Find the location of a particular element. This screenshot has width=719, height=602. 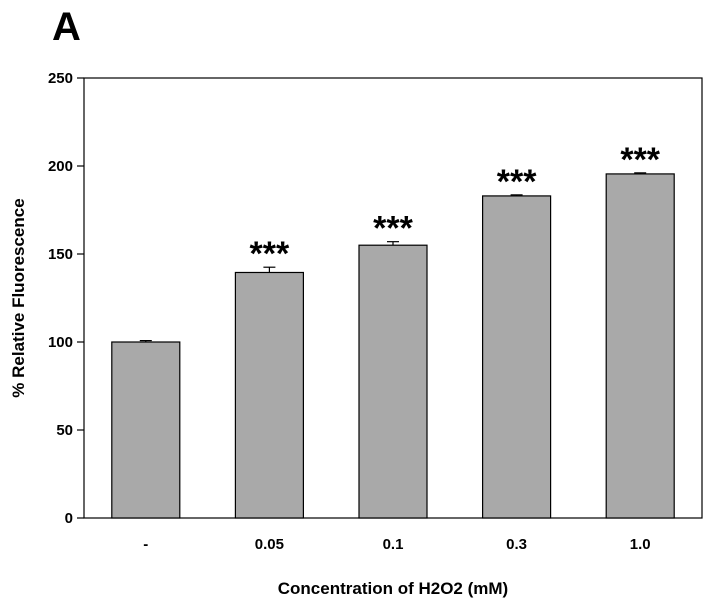

y-tick-label: 150 is located at coordinates (60, 254).